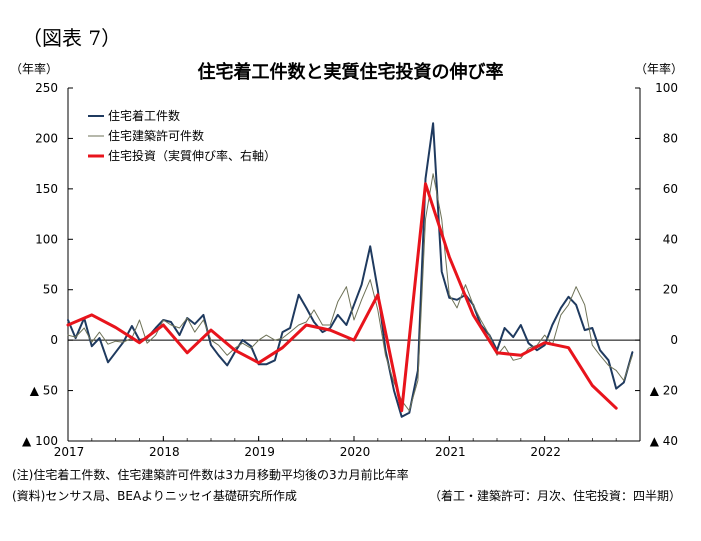  What do you see at coordinates (44, 391) in the screenshot?
I see `left-tick-label: ▲ 50` at bounding box center [44, 391].